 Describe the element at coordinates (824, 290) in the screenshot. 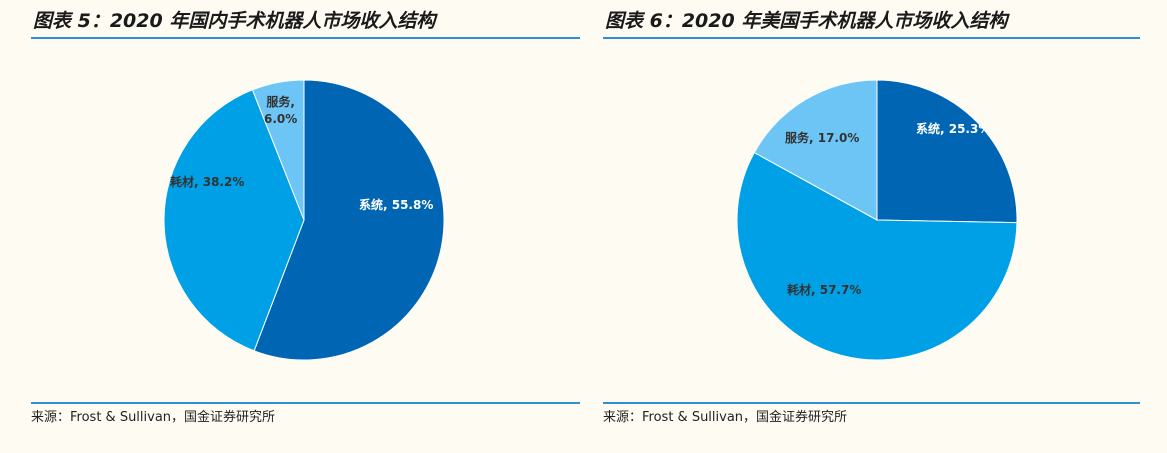

I see `slice-label-consumables: 耗材, 57.7%` at that location.